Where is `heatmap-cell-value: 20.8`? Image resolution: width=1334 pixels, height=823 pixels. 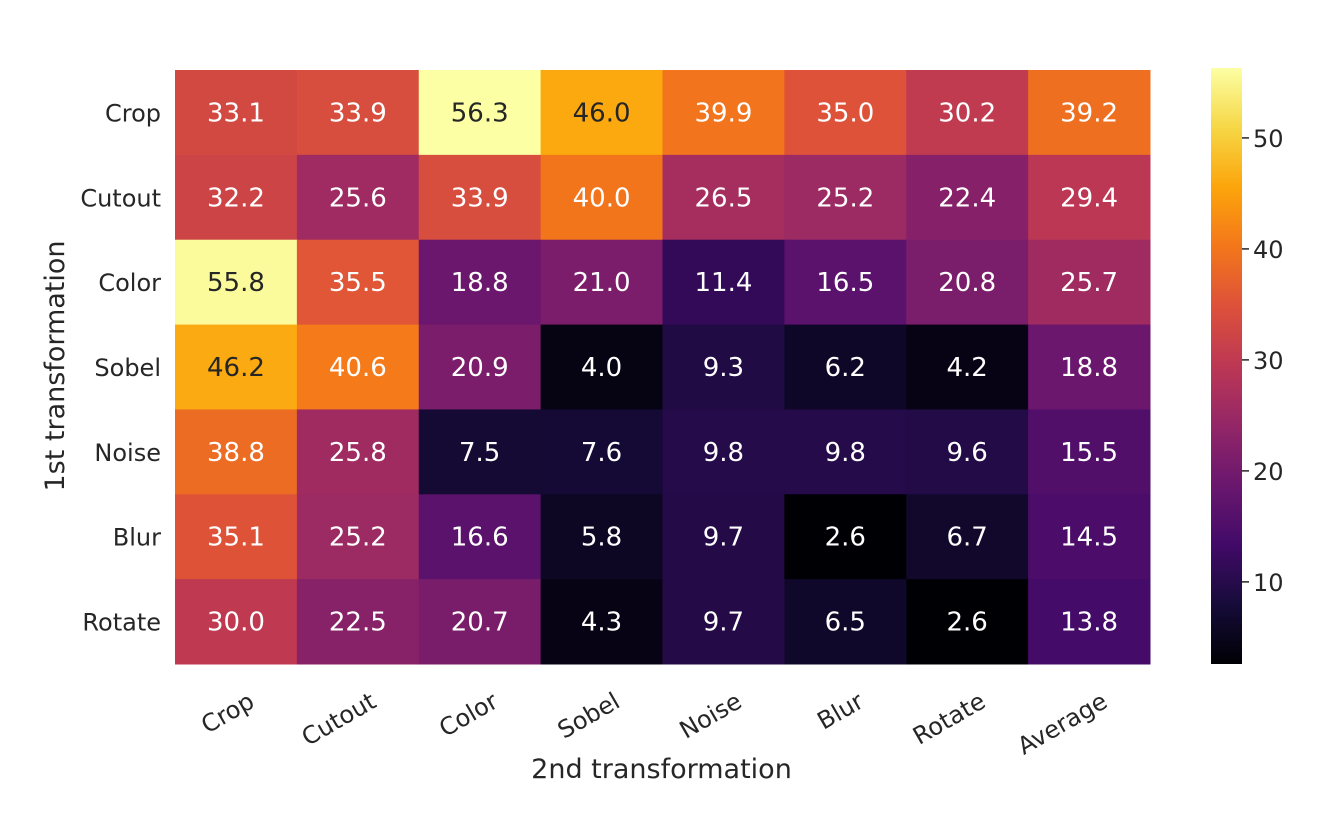
heatmap-cell-value: 20.8 is located at coordinates (967, 283).